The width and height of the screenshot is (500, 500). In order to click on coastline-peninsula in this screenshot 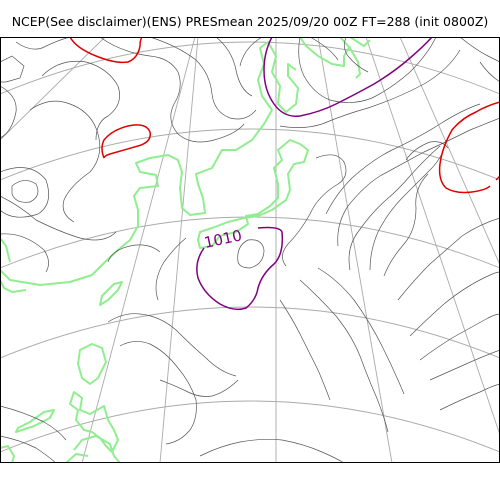, I will do `click(253, 194)`.